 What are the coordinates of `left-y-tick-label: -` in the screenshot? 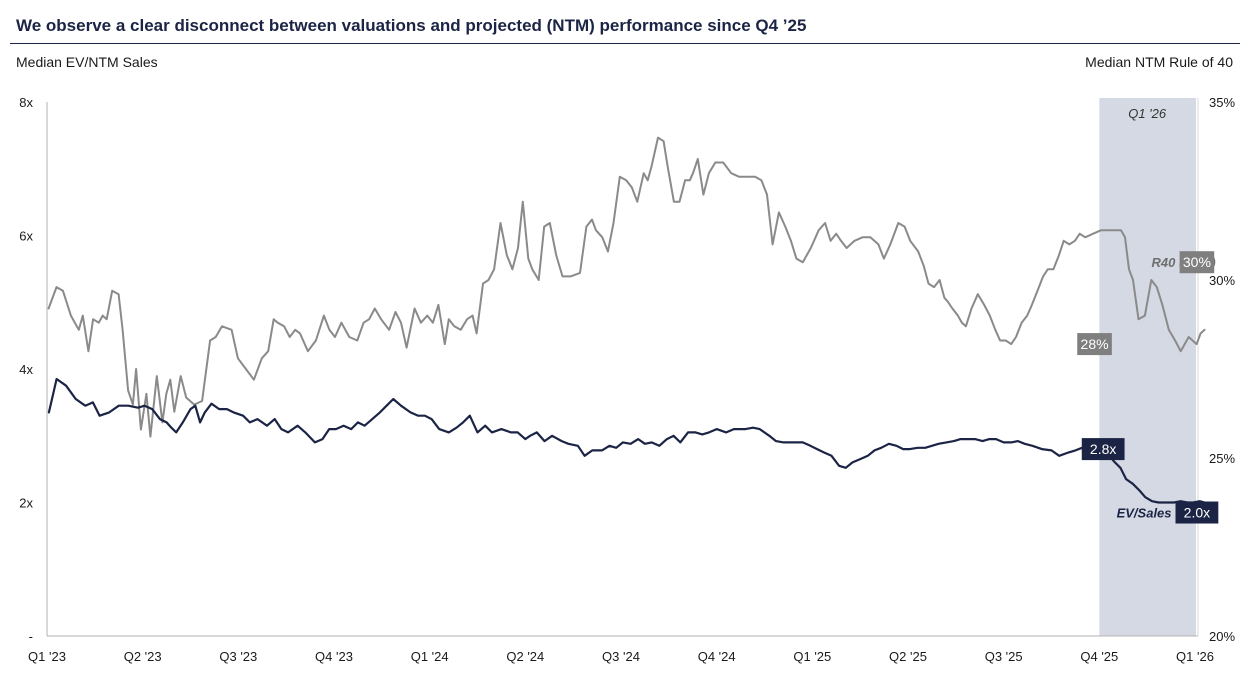 It's located at (31, 636).